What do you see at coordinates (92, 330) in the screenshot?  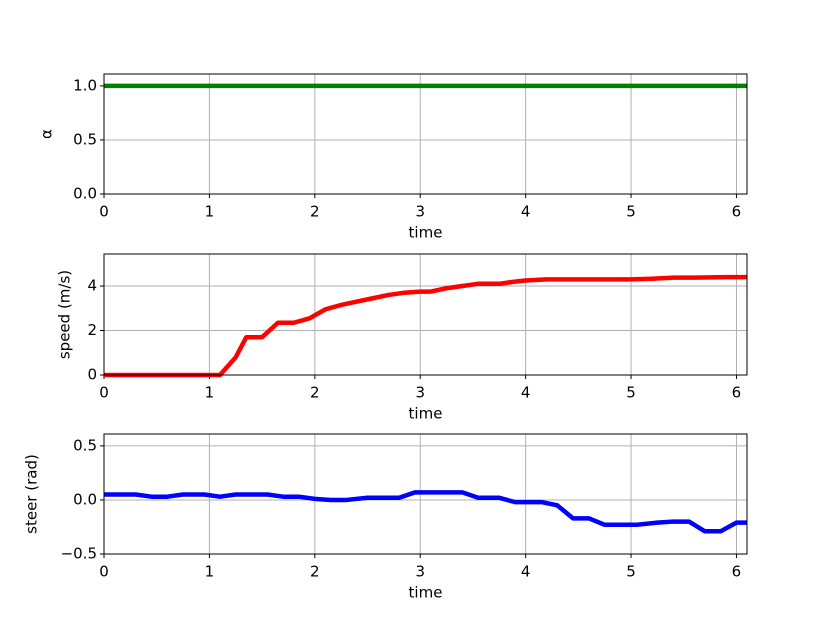 I see `y-tick-label: 2` at bounding box center [92, 330].